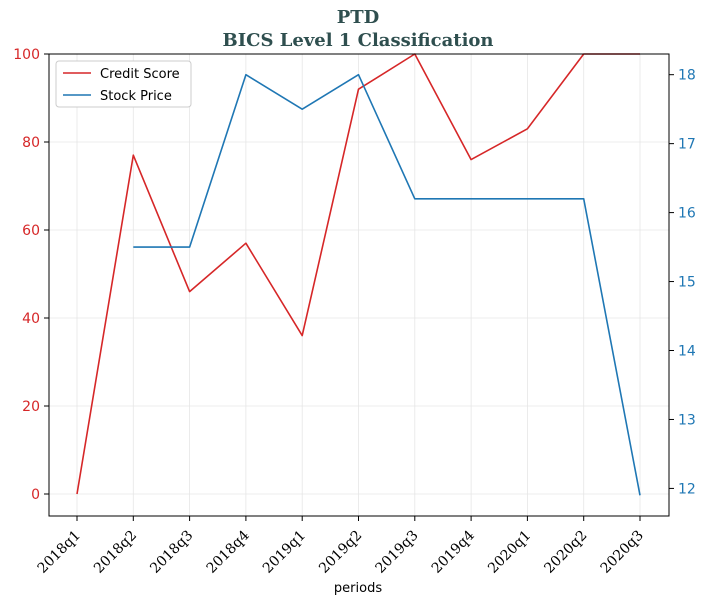 Image resolution: width=707 pixels, height=605 pixels. Describe the element at coordinates (35, 495) in the screenshot. I see `left-tick-label-0: 0` at that location.